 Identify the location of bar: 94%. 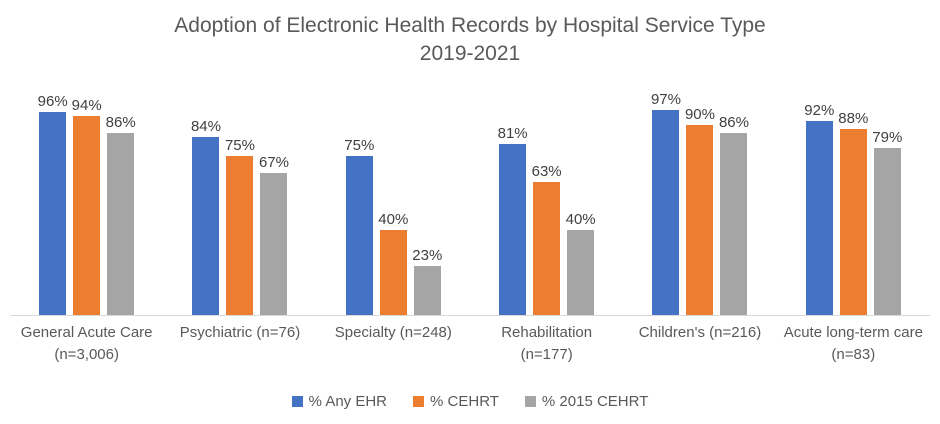
(87, 206).